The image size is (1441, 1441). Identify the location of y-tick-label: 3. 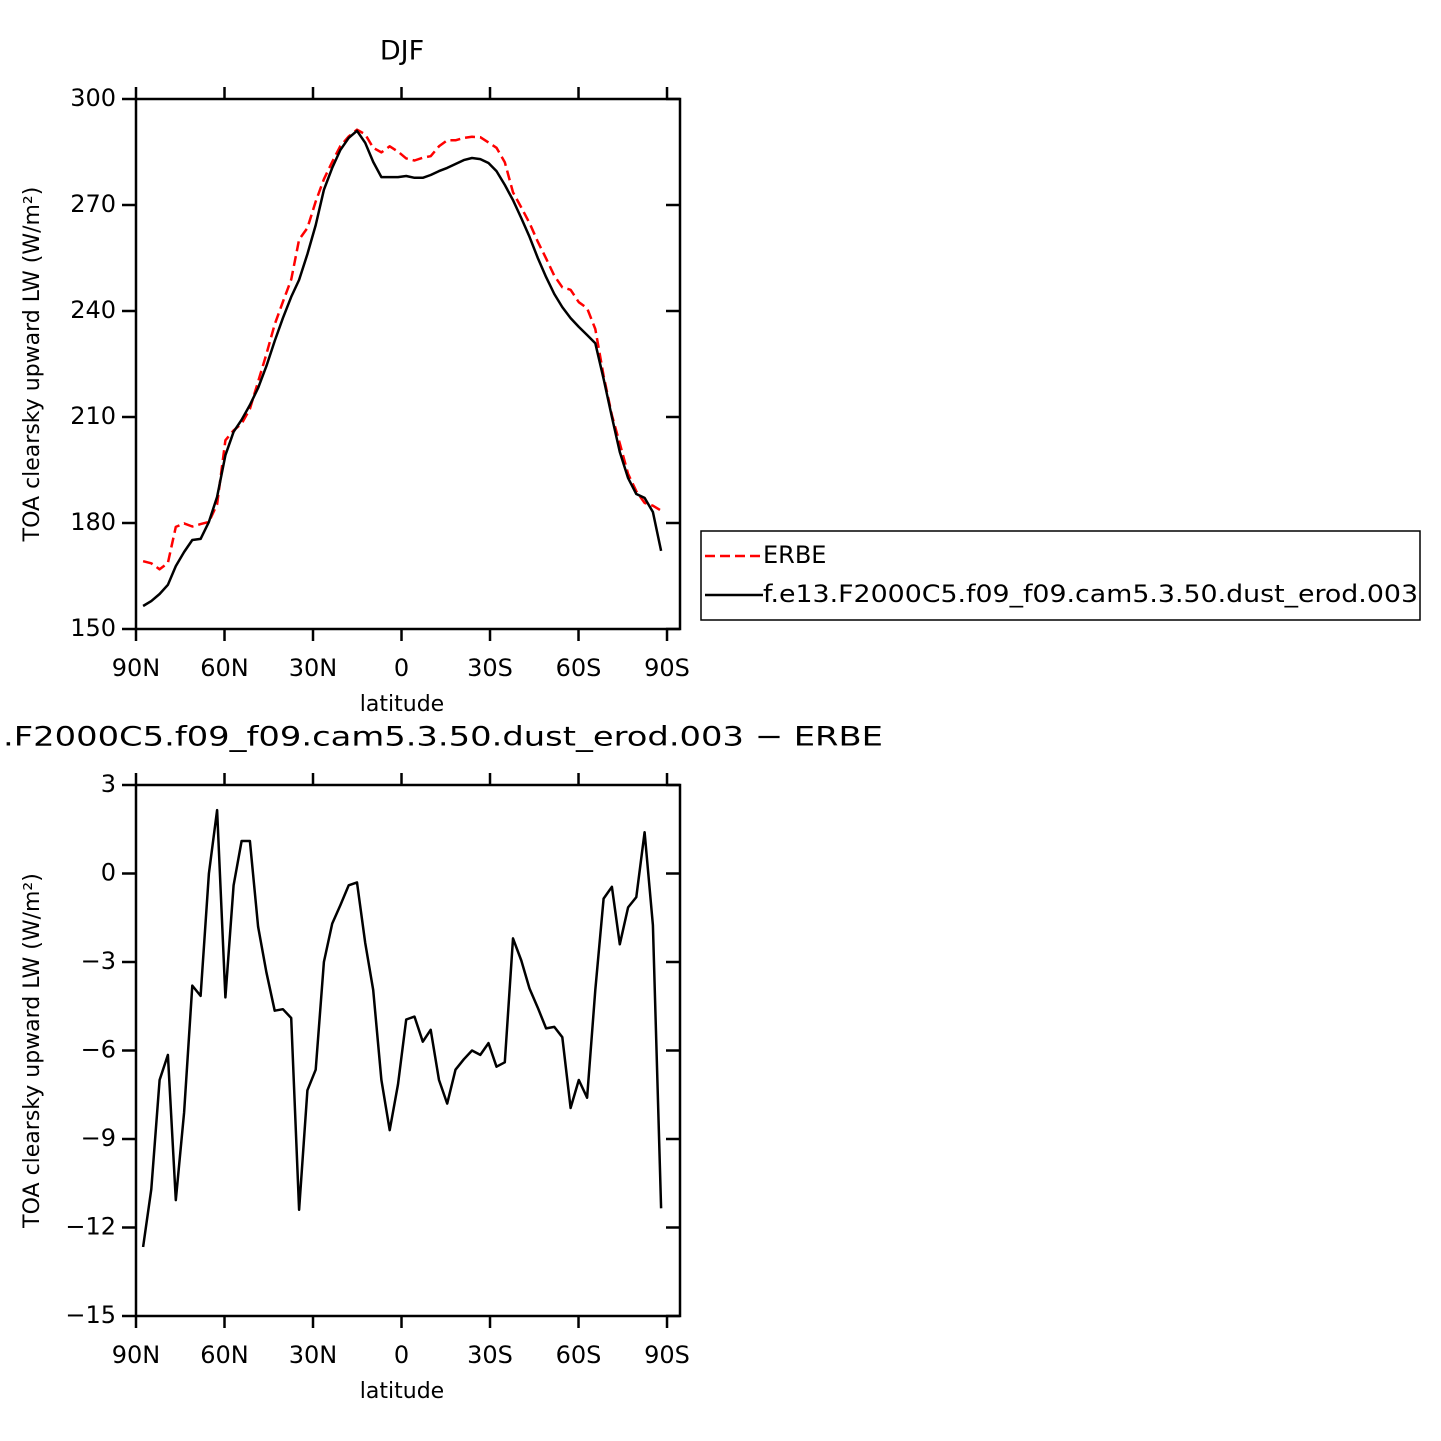
(108, 784).